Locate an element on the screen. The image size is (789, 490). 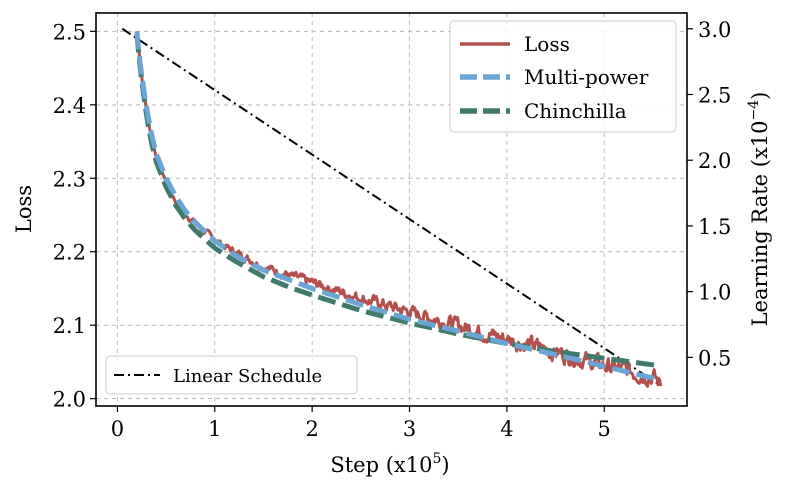
y2-tick-label: 2.0 is located at coordinates (714, 161).